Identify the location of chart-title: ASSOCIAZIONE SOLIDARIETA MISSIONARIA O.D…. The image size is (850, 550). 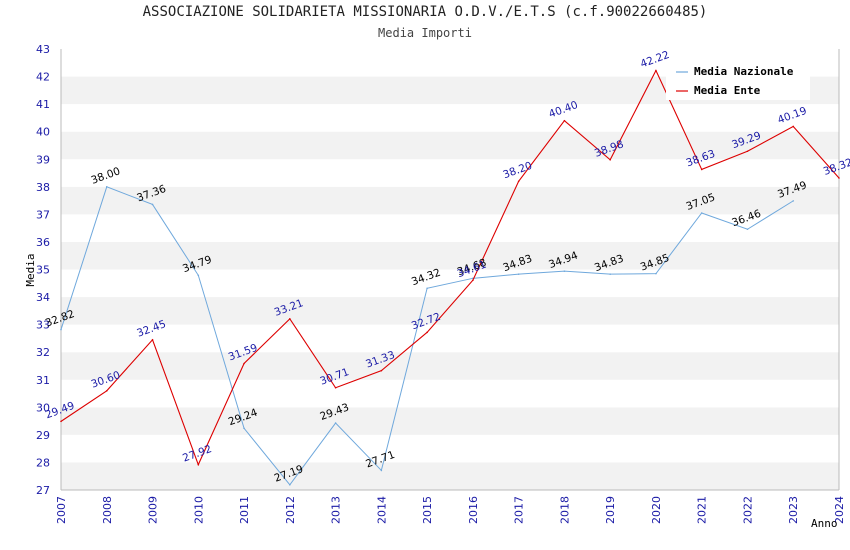
(425, 12).